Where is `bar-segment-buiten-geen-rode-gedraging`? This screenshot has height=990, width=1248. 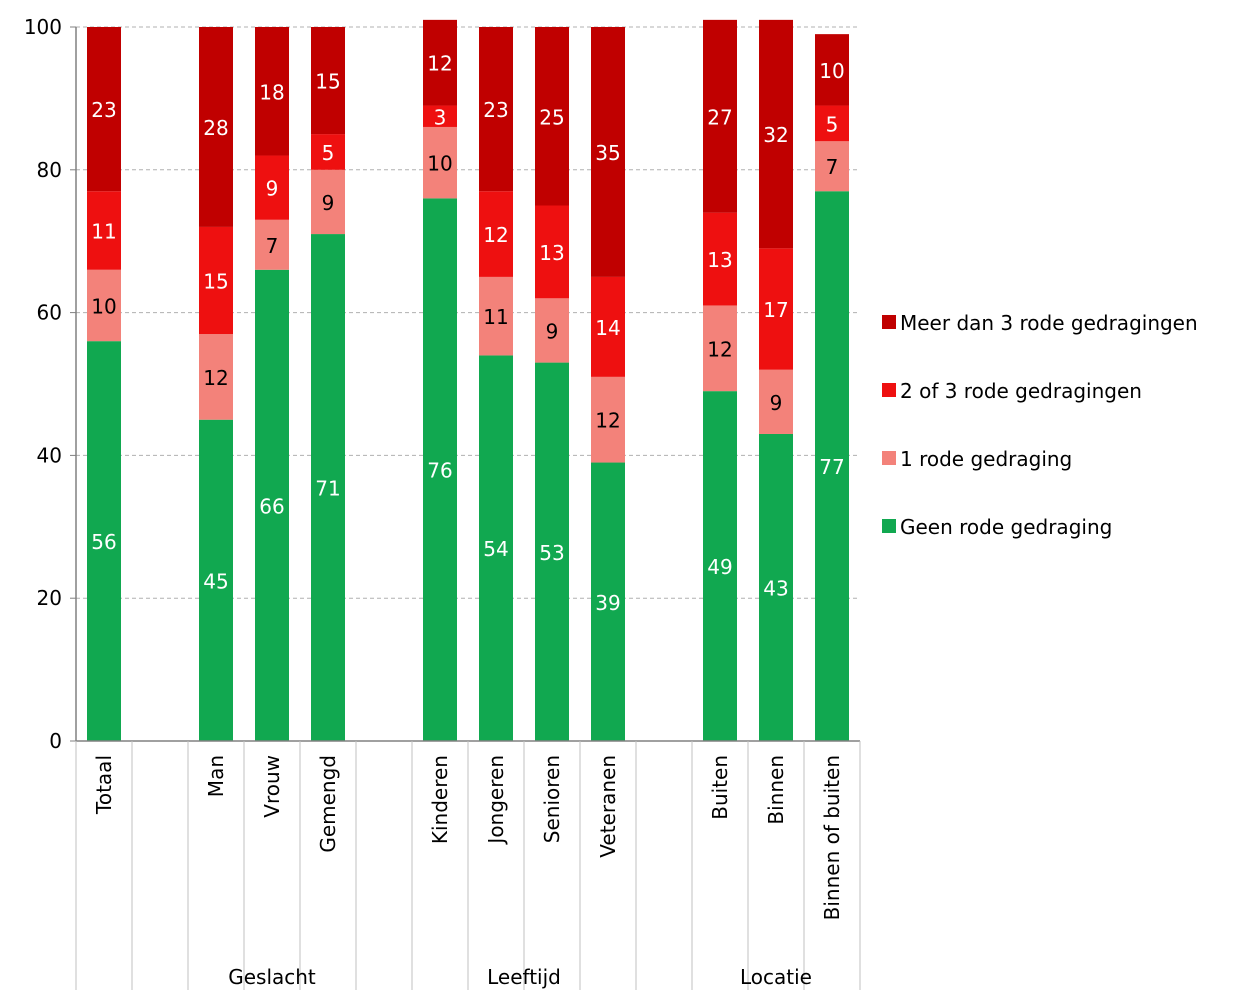
bar-segment-buiten-geen-rode-gedraging is located at coordinates (720, 566).